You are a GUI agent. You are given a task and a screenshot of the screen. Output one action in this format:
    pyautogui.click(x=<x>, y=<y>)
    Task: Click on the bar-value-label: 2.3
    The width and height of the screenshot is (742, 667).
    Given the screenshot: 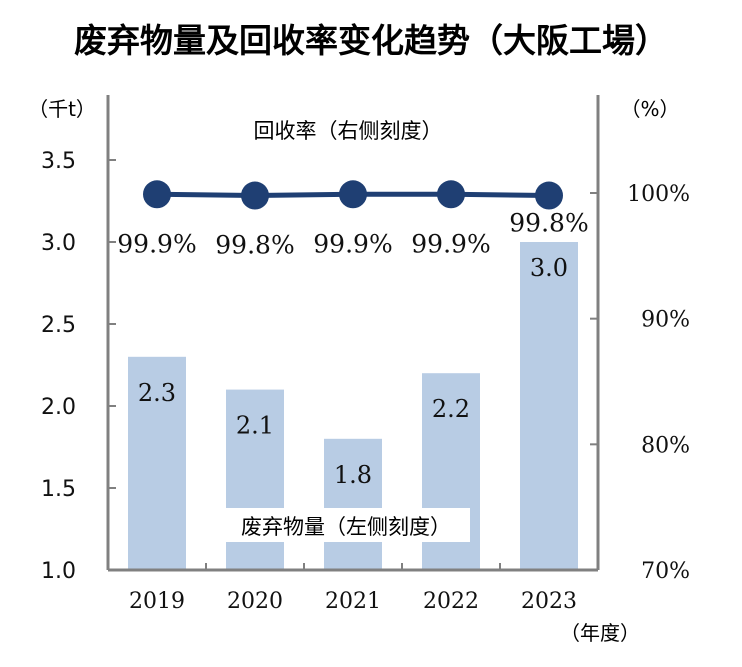 What is the action you would take?
    pyautogui.click(x=157, y=393)
    